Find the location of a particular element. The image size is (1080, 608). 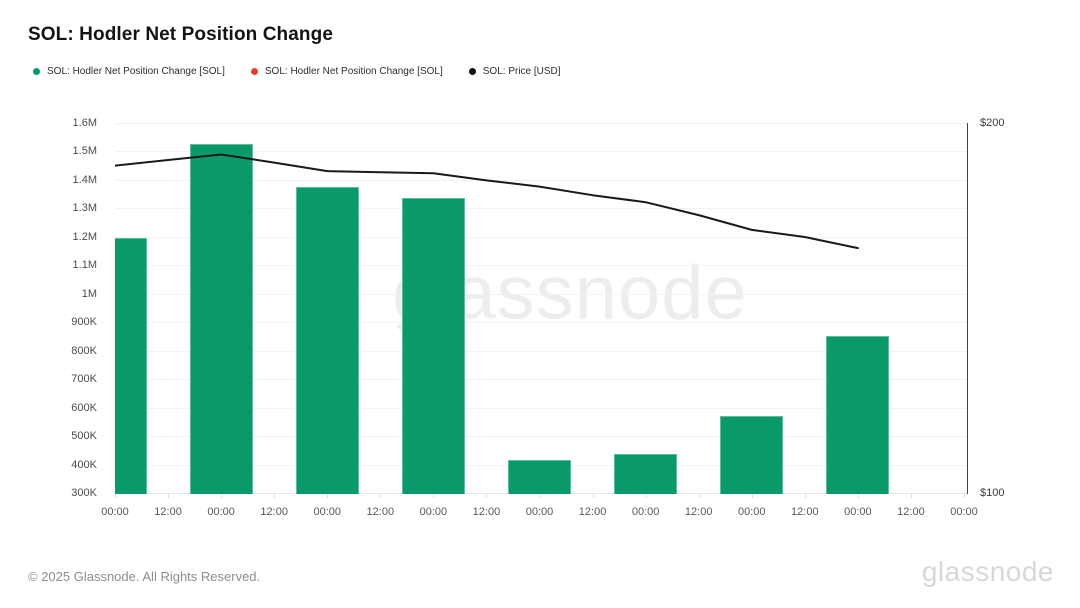

legend-label: SOL: Price [USD] is located at coordinates (521, 71).